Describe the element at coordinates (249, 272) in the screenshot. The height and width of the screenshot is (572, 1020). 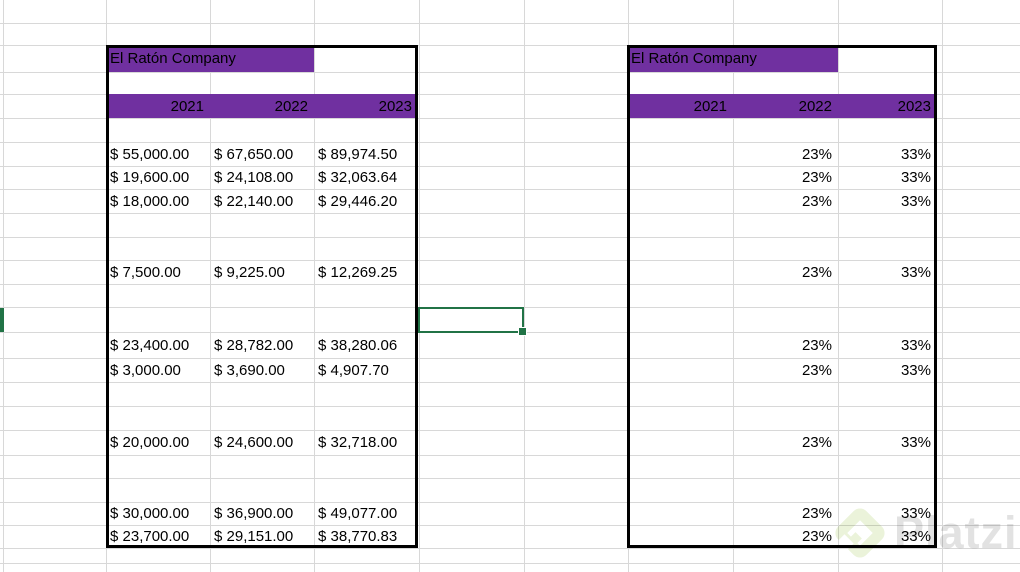
I see `spreadsheet-cell: $ 9,225.00` at that location.